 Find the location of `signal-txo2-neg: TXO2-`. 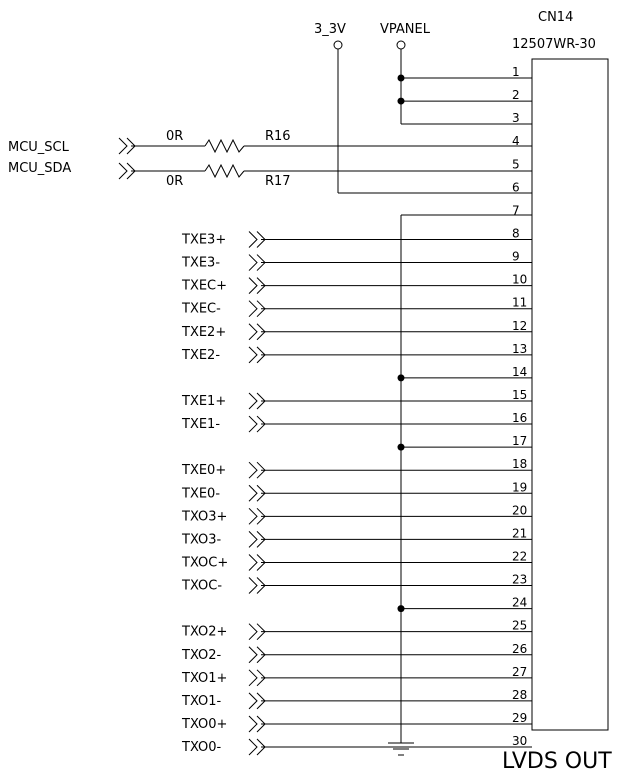

signal-txo2-neg: TXO2- is located at coordinates (356, 655).